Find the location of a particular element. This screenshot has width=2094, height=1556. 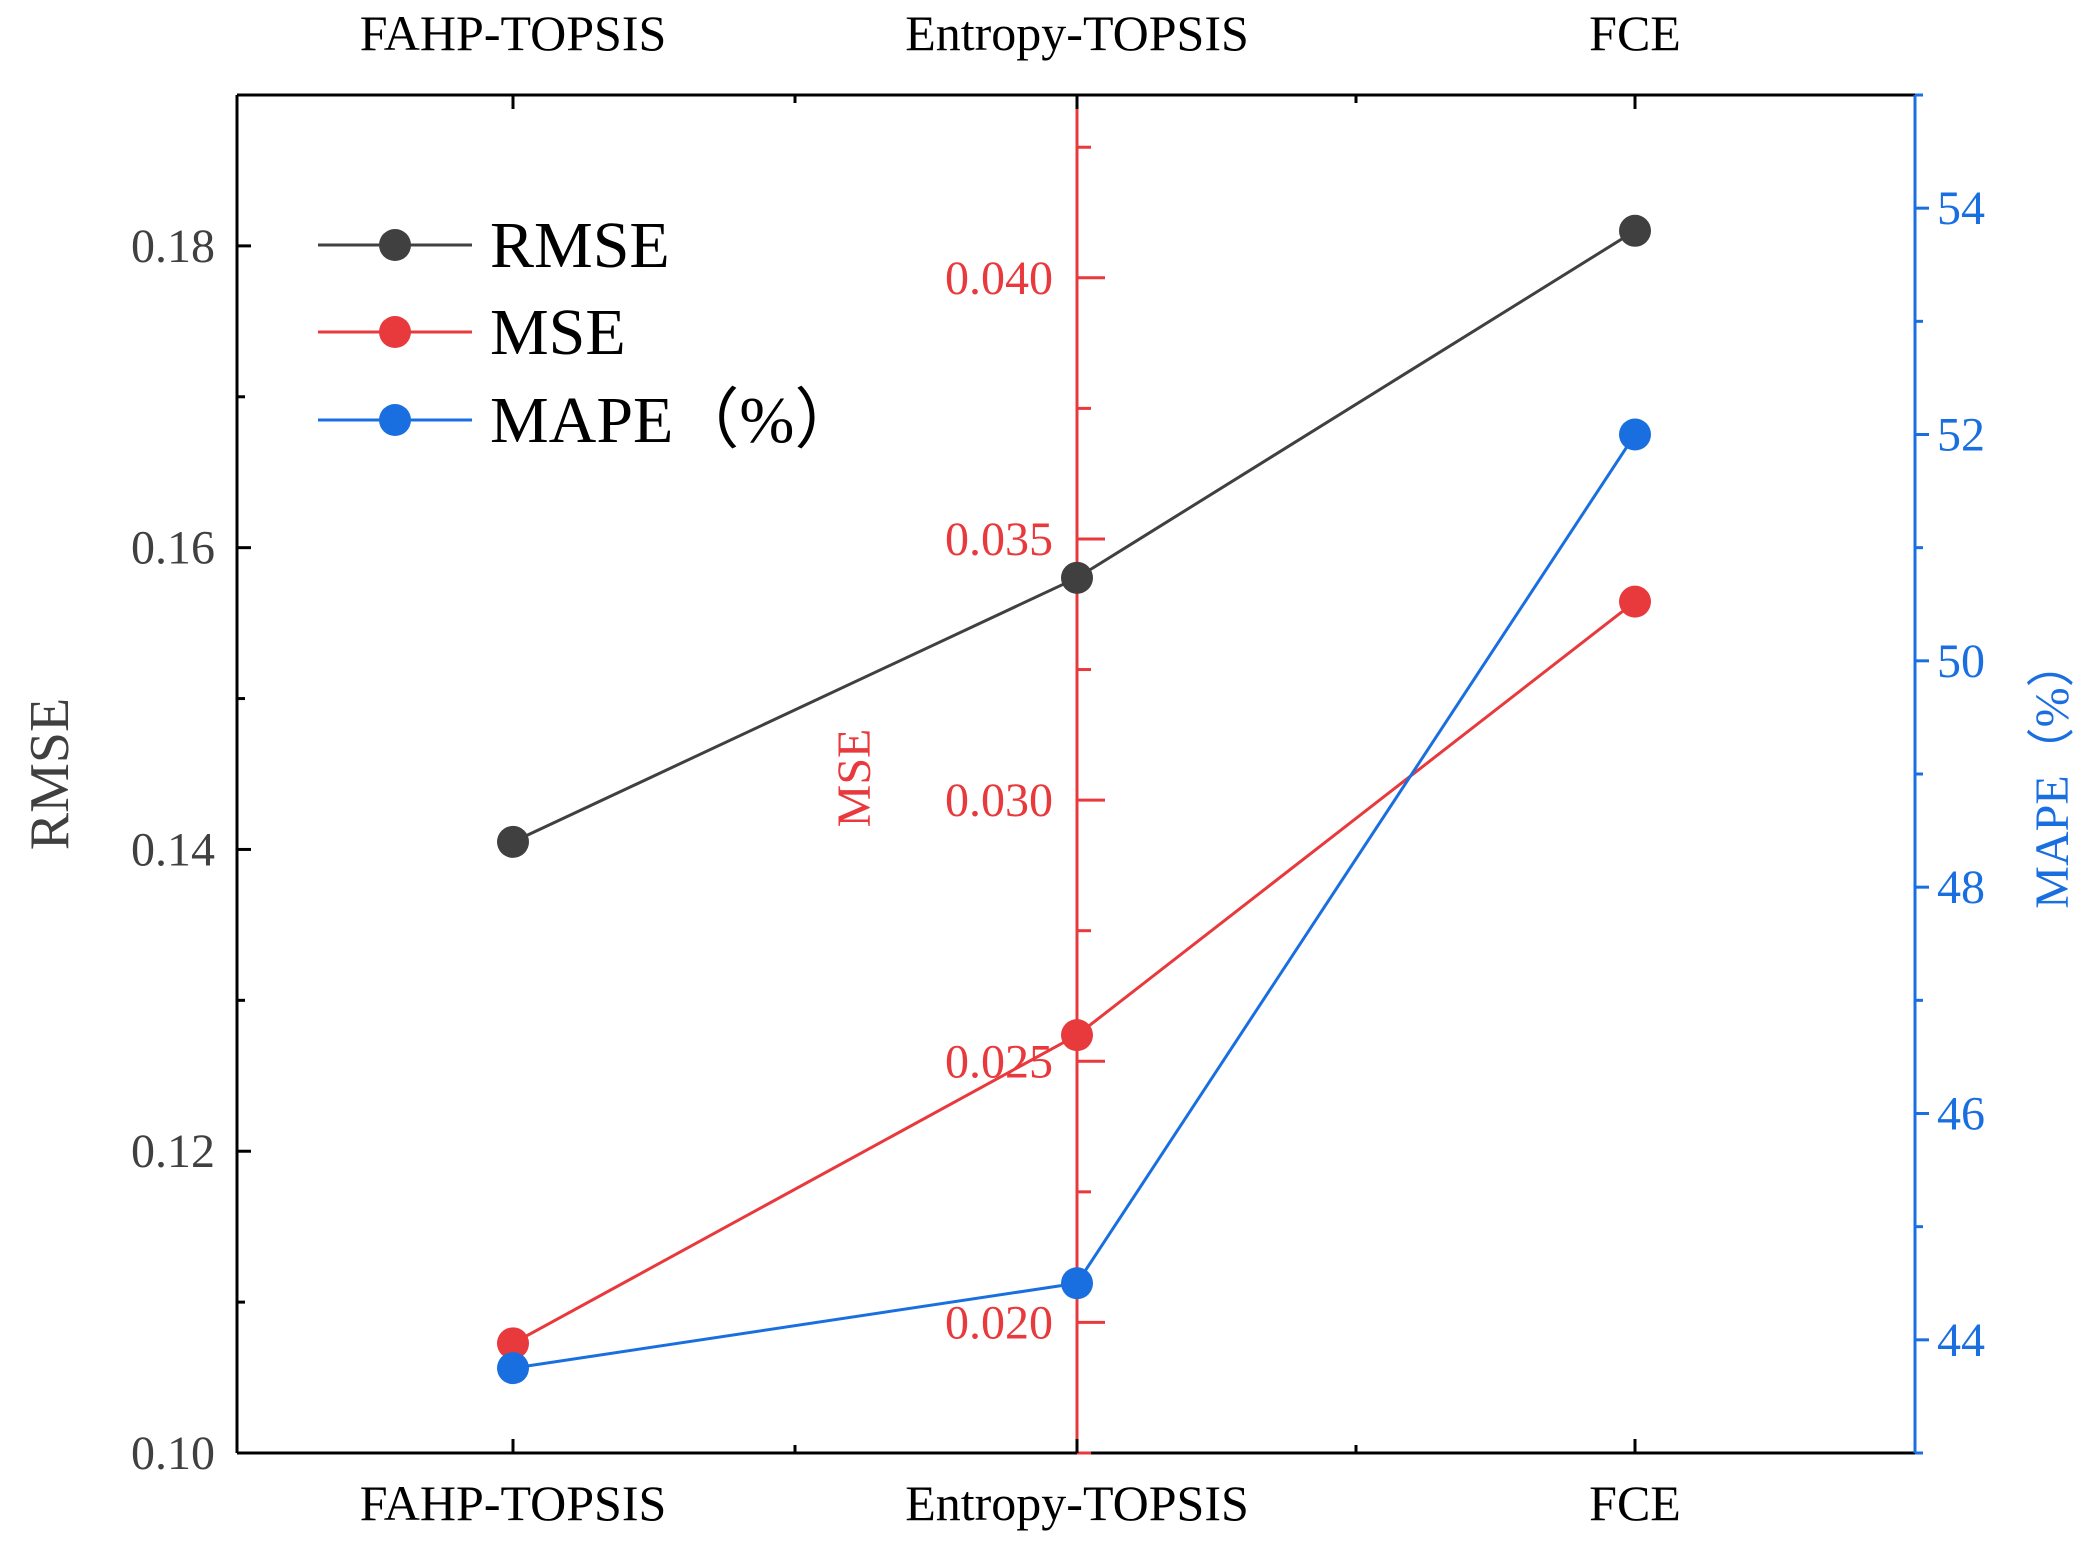

left-tick-label: 0.14 is located at coordinates (173, 849).